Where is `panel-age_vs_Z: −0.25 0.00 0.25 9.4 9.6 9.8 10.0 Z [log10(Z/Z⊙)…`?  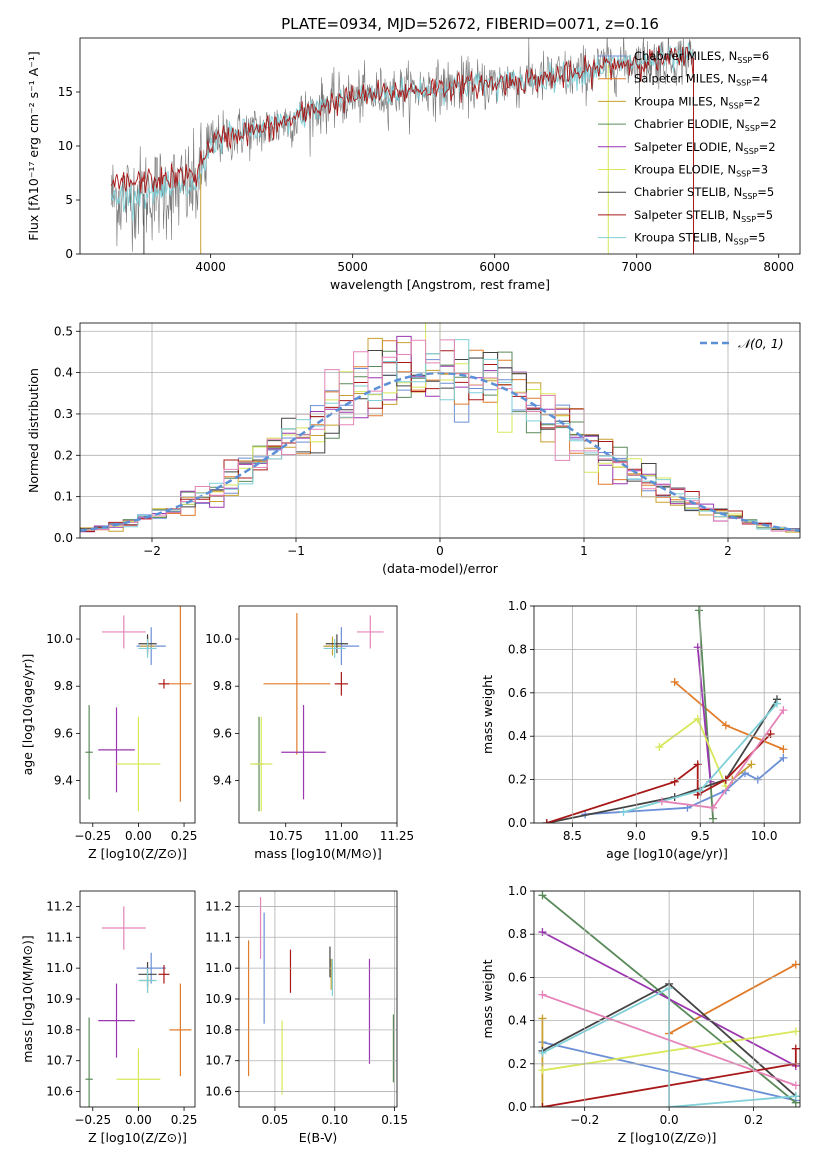 panel-age_vs_Z: −0.25 0.00 0.25 9.4 9.6 9.8 10.0 Z [log10(Z/Z⊙)… is located at coordinates (109, 733).